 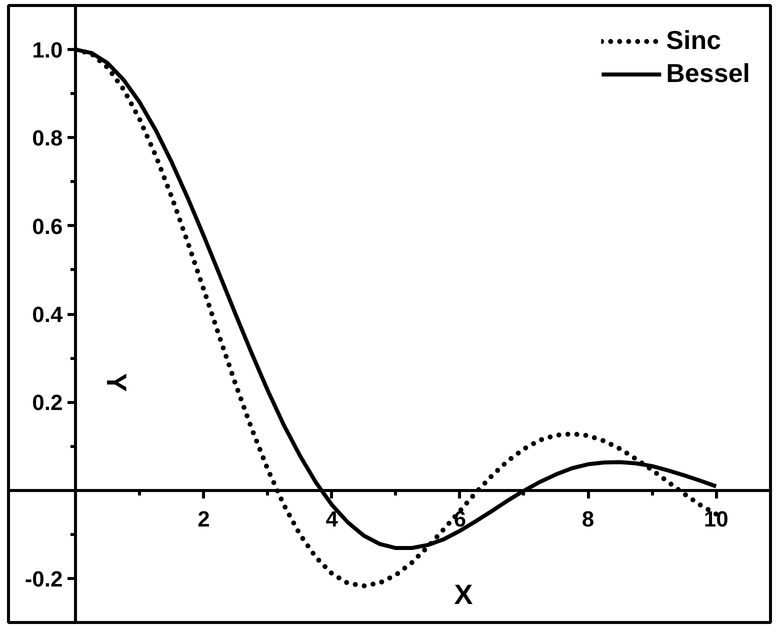 What do you see at coordinates (48, 314) in the screenshot?
I see `y-tick-label: 0.4` at bounding box center [48, 314].